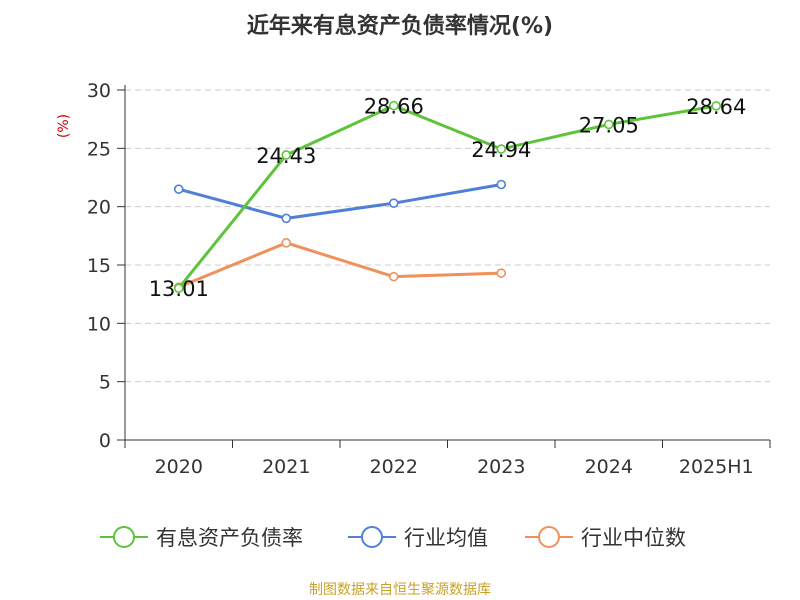 Image resolution: width=800 pixels, height=600 pixels. Describe the element at coordinates (179, 467) in the screenshot. I see `x-tick-label: 2020` at that location.